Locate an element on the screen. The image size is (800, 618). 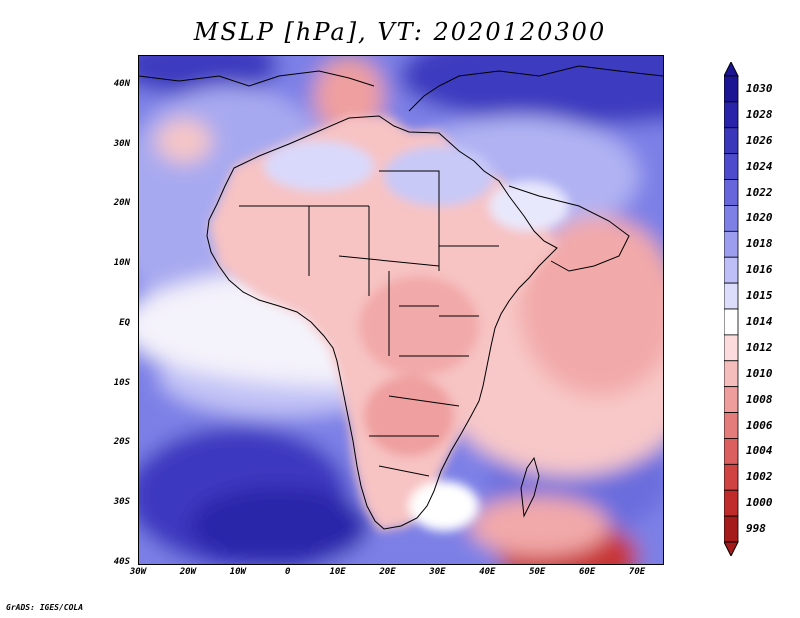
footer-credit: GrADS: IGES/COLA is located at coordinates (45, 607).